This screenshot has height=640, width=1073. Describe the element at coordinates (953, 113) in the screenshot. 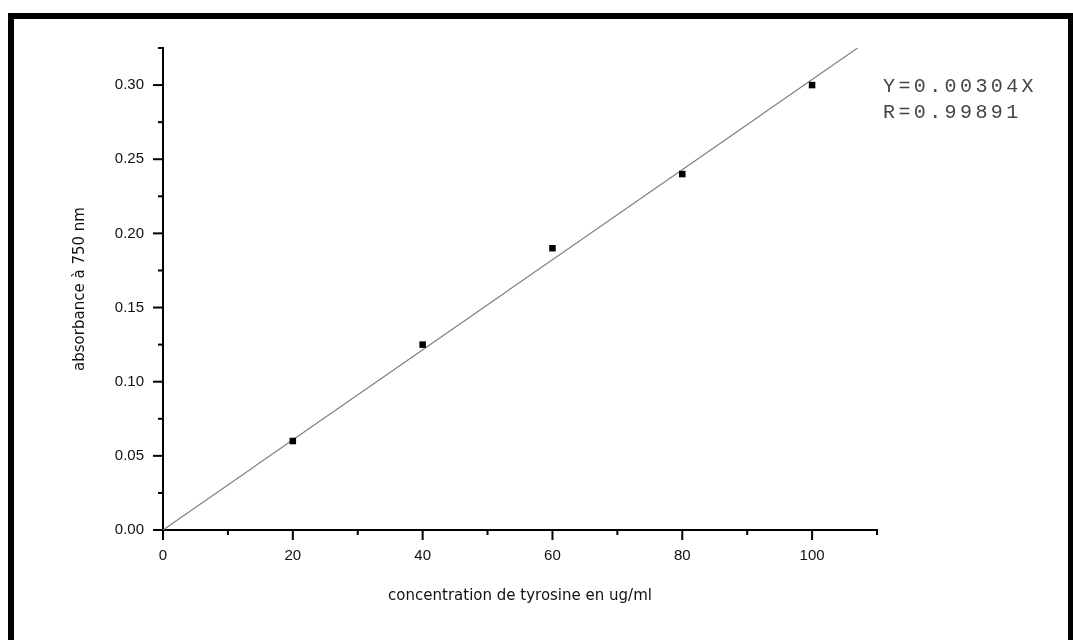

I see `text: R=0.99891` at that location.